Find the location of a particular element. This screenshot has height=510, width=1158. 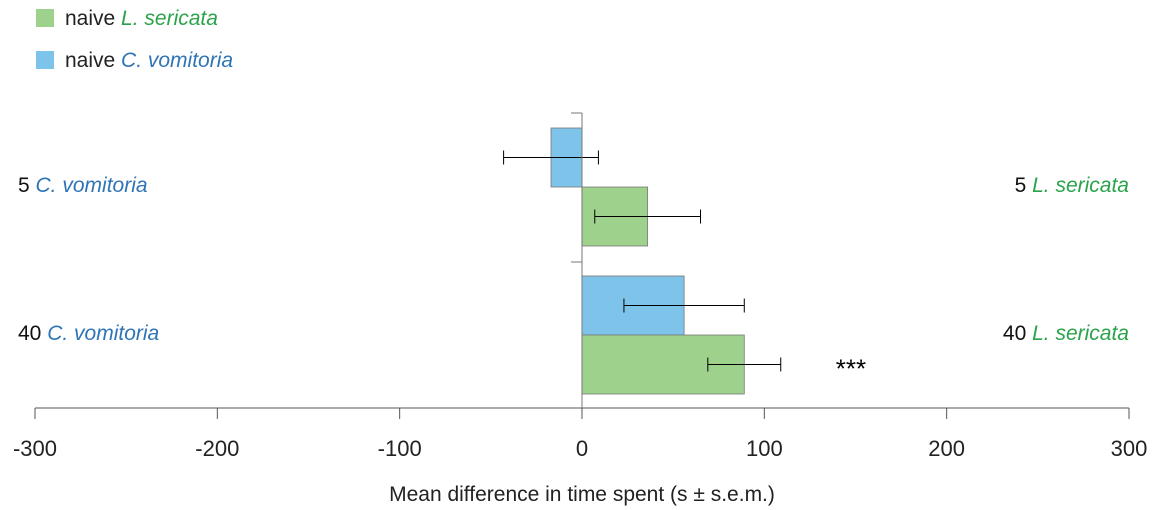

legend-label-0: naive L. sericata is located at coordinates (141, 18).